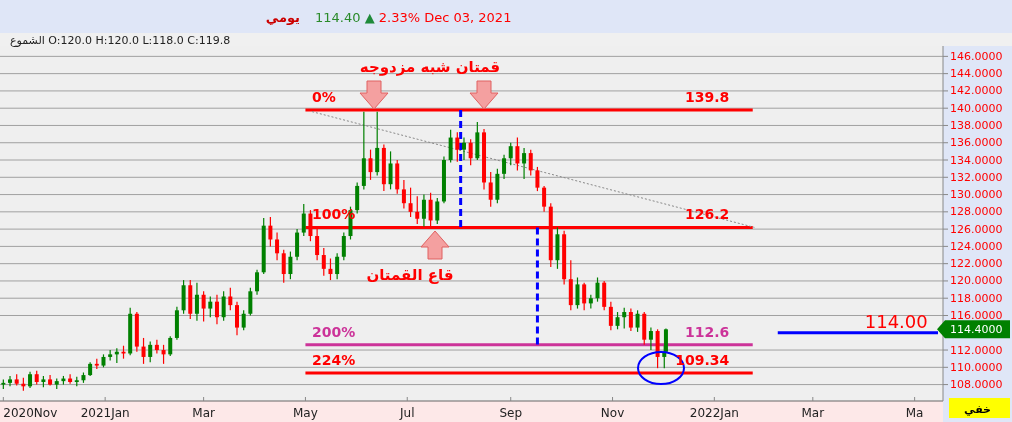 The width and height of the screenshot is (1012, 422). I want to click on y-tick-label: 110.0000, so click(976, 367).